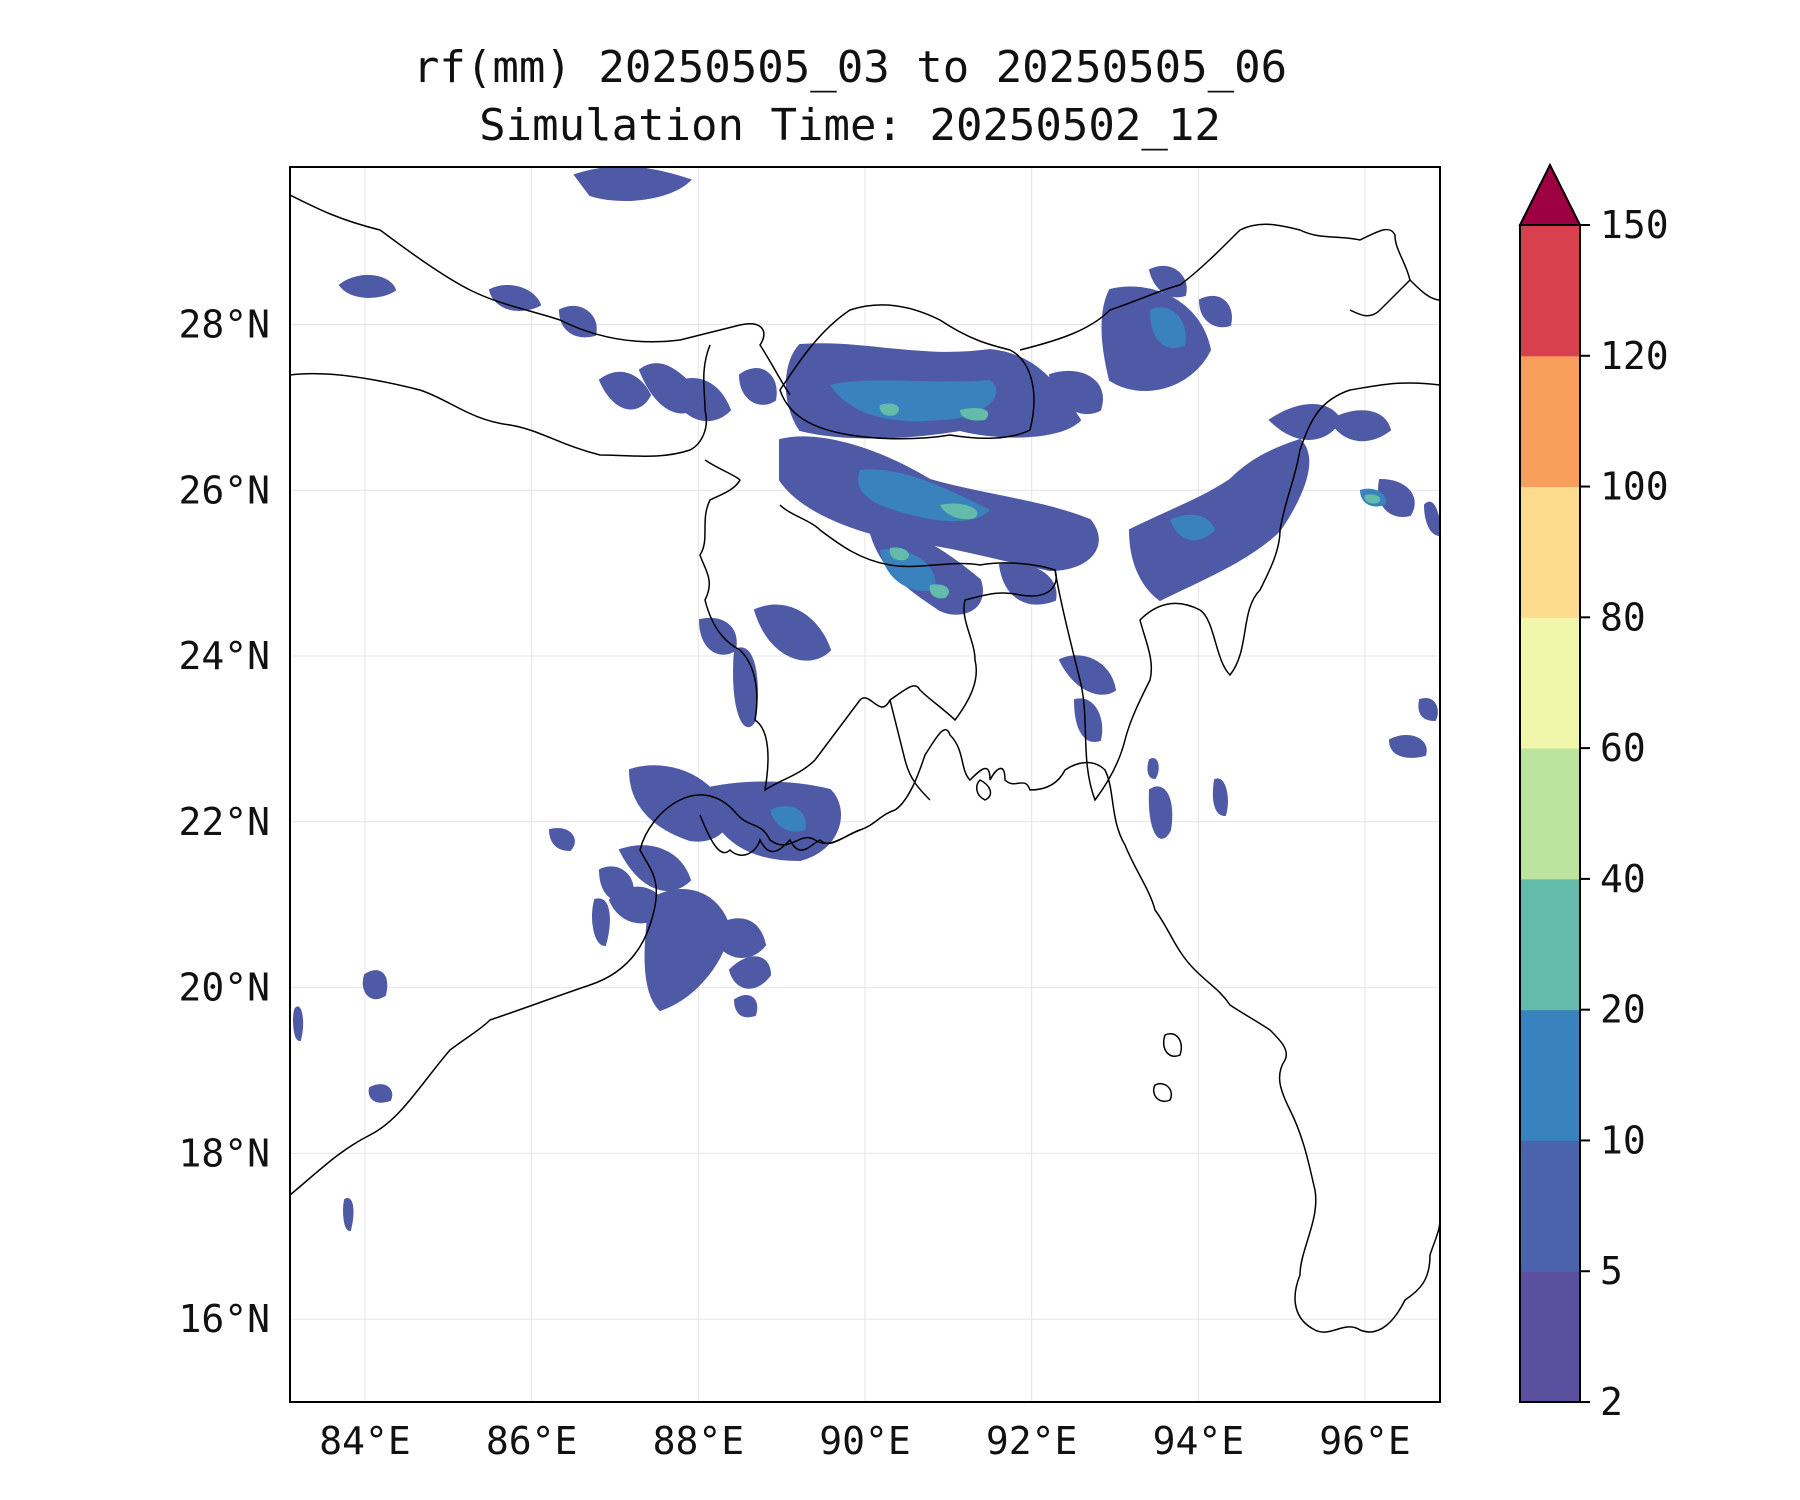 This screenshot has height=1500, width=1800. What do you see at coordinates (1634, 487) in the screenshot?
I see `colorbar-tick-label: 100` at bounding box center [1634, 487].